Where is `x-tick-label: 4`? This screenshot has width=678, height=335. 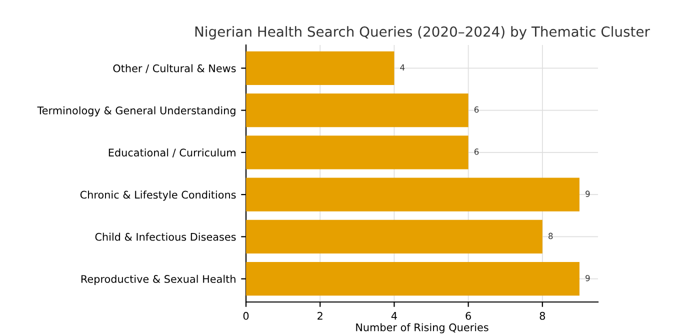 x-tick-label: 4 is located at coordinates (394, 316).